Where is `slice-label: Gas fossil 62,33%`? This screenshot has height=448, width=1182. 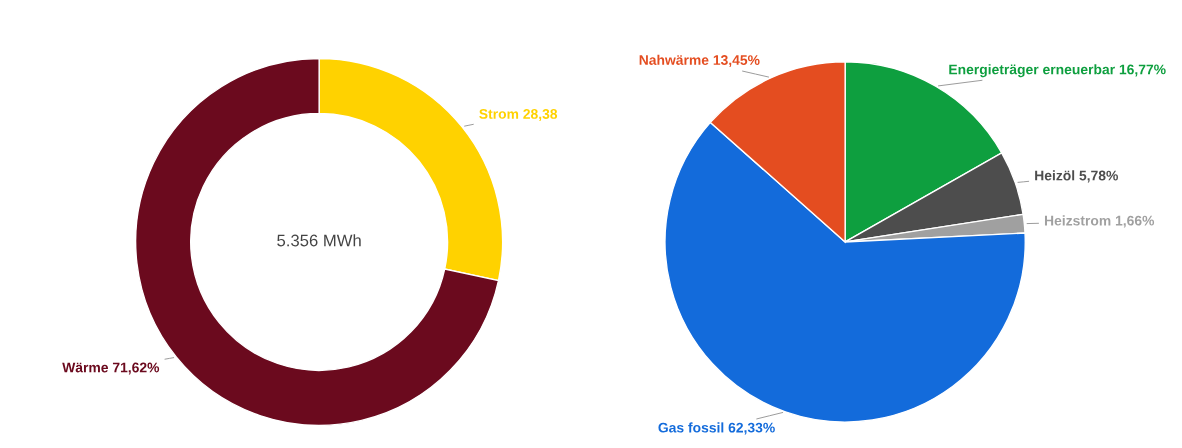
slice-label: Gas fossil 62,33% is located at coordinates (716, 428).